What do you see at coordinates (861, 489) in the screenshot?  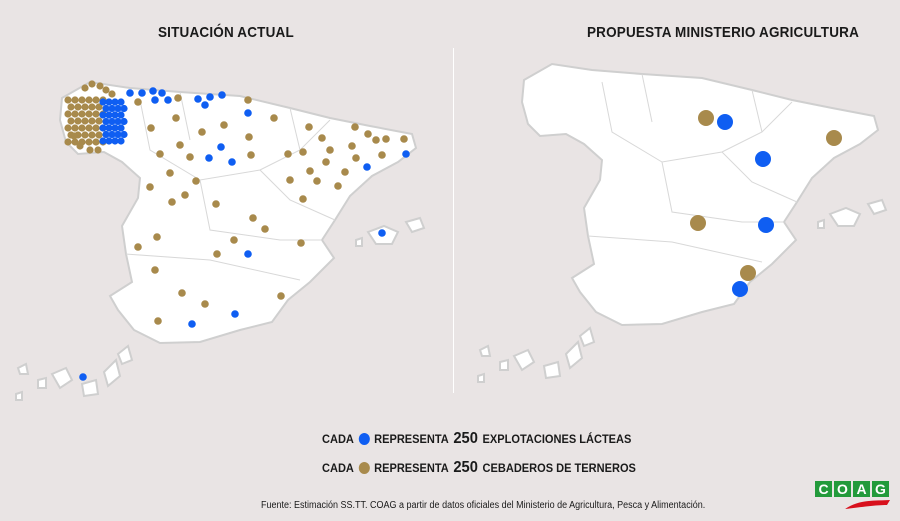 I see `logo-letter: A` at bounding box center [861, 489].